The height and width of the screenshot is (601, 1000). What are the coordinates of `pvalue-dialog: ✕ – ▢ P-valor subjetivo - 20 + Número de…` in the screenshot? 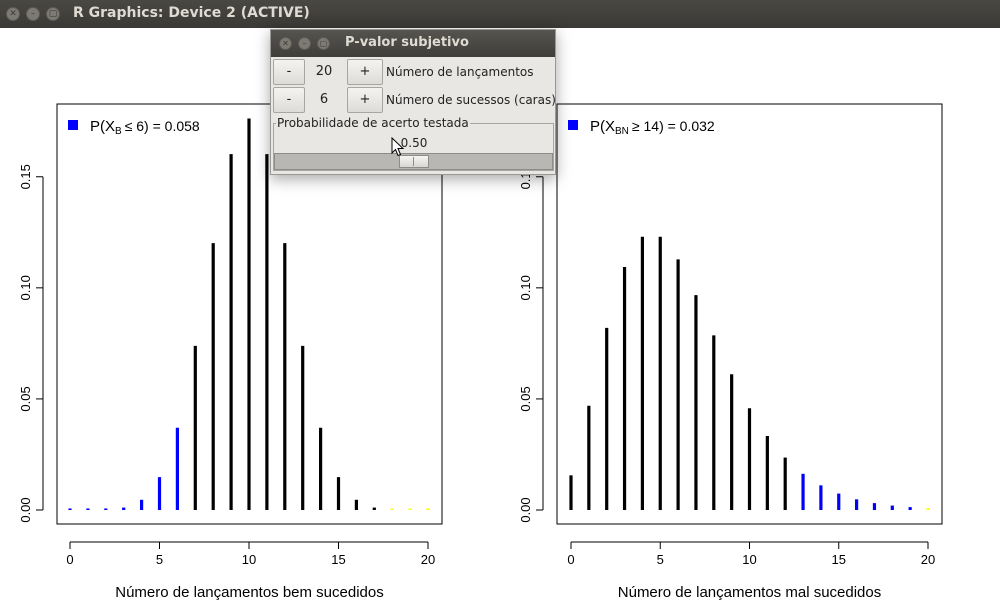 It's located at (413, 102).